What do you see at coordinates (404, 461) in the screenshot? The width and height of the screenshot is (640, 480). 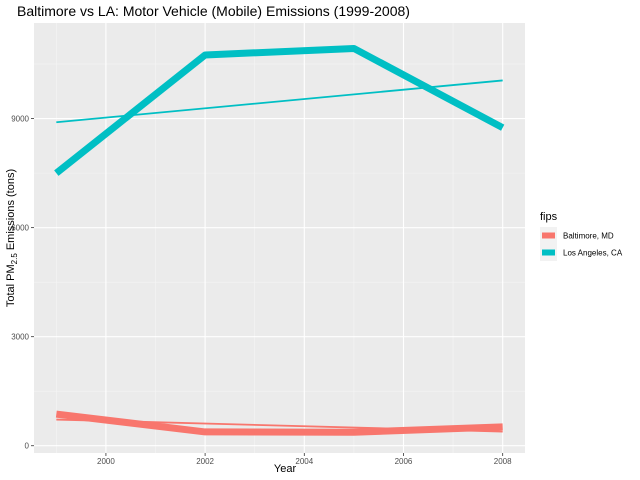 I see `x-tick-label: 2006` at bounding box center [404, 461].